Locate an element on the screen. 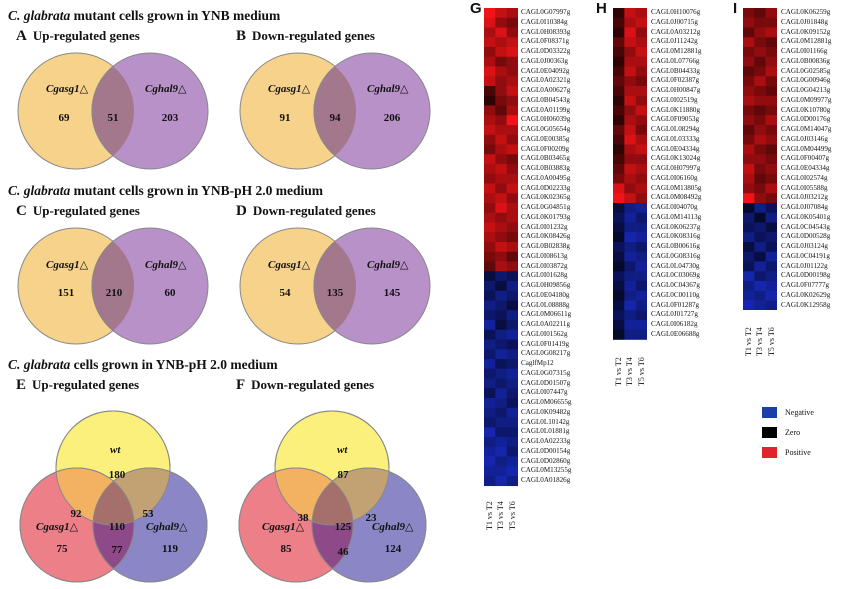 This screenshot has height=589, width=851. heatmap-g-gene-label: CAGL0A01199g is located at coordinates (545, 109).